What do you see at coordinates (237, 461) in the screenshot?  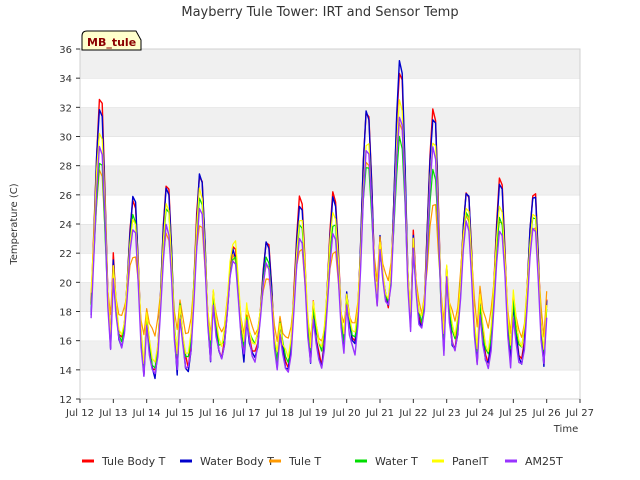 I see `legend-label: Water Body T` at bounding box center [237, 461].